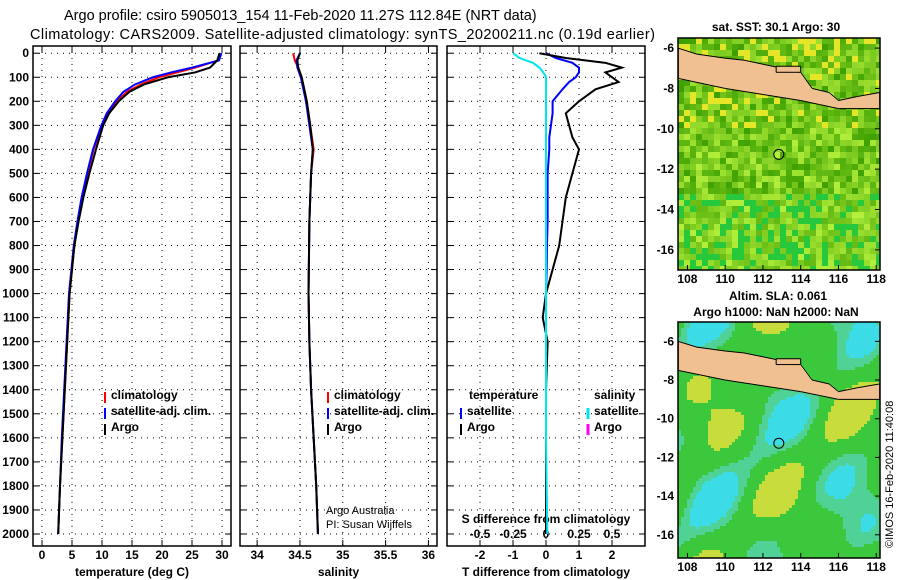 The image size is (900, 580). I want to click on sla-map-image, so click(779, 440).